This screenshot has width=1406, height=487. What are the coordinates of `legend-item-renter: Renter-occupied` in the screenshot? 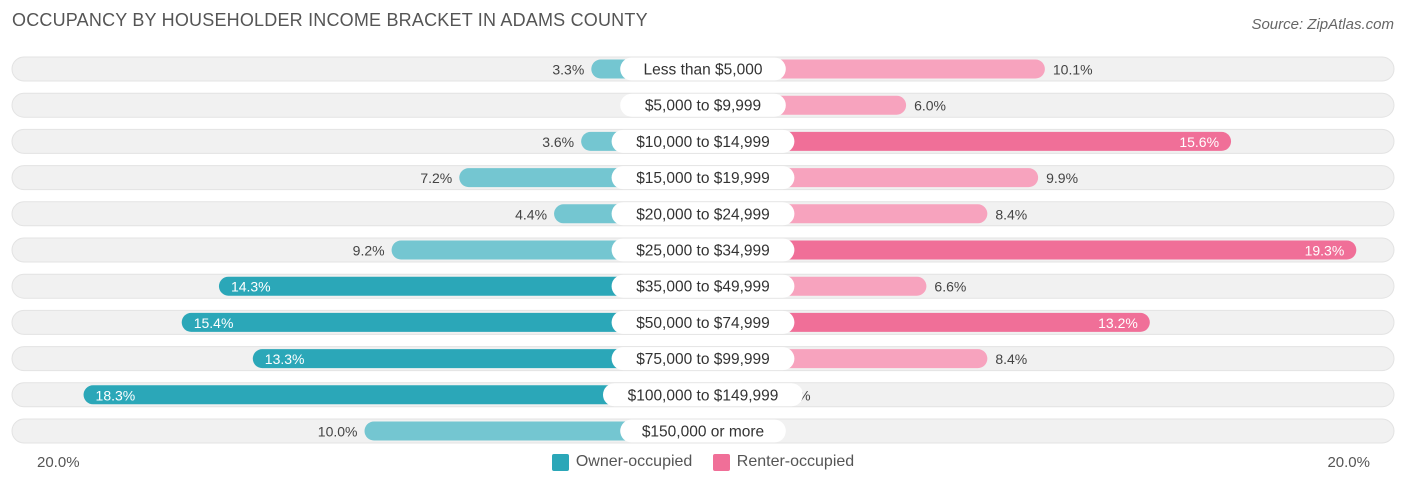 It's located at (783, 462).